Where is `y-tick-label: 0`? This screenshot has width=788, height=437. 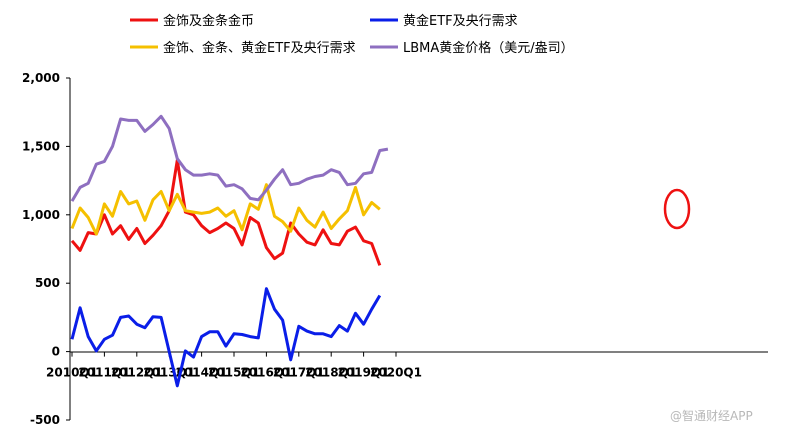 y-tick-label: 0 is located at coordinates (56, 352).